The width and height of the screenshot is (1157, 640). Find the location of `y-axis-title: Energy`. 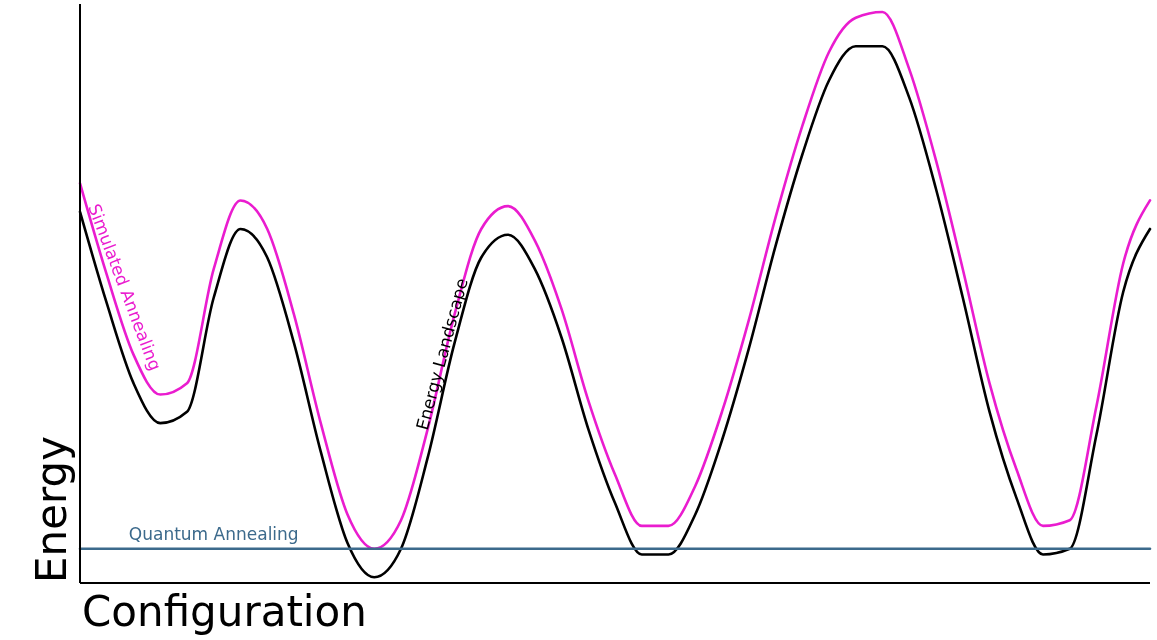

y-axis-title: Energy is located at coordinates (51, 509).